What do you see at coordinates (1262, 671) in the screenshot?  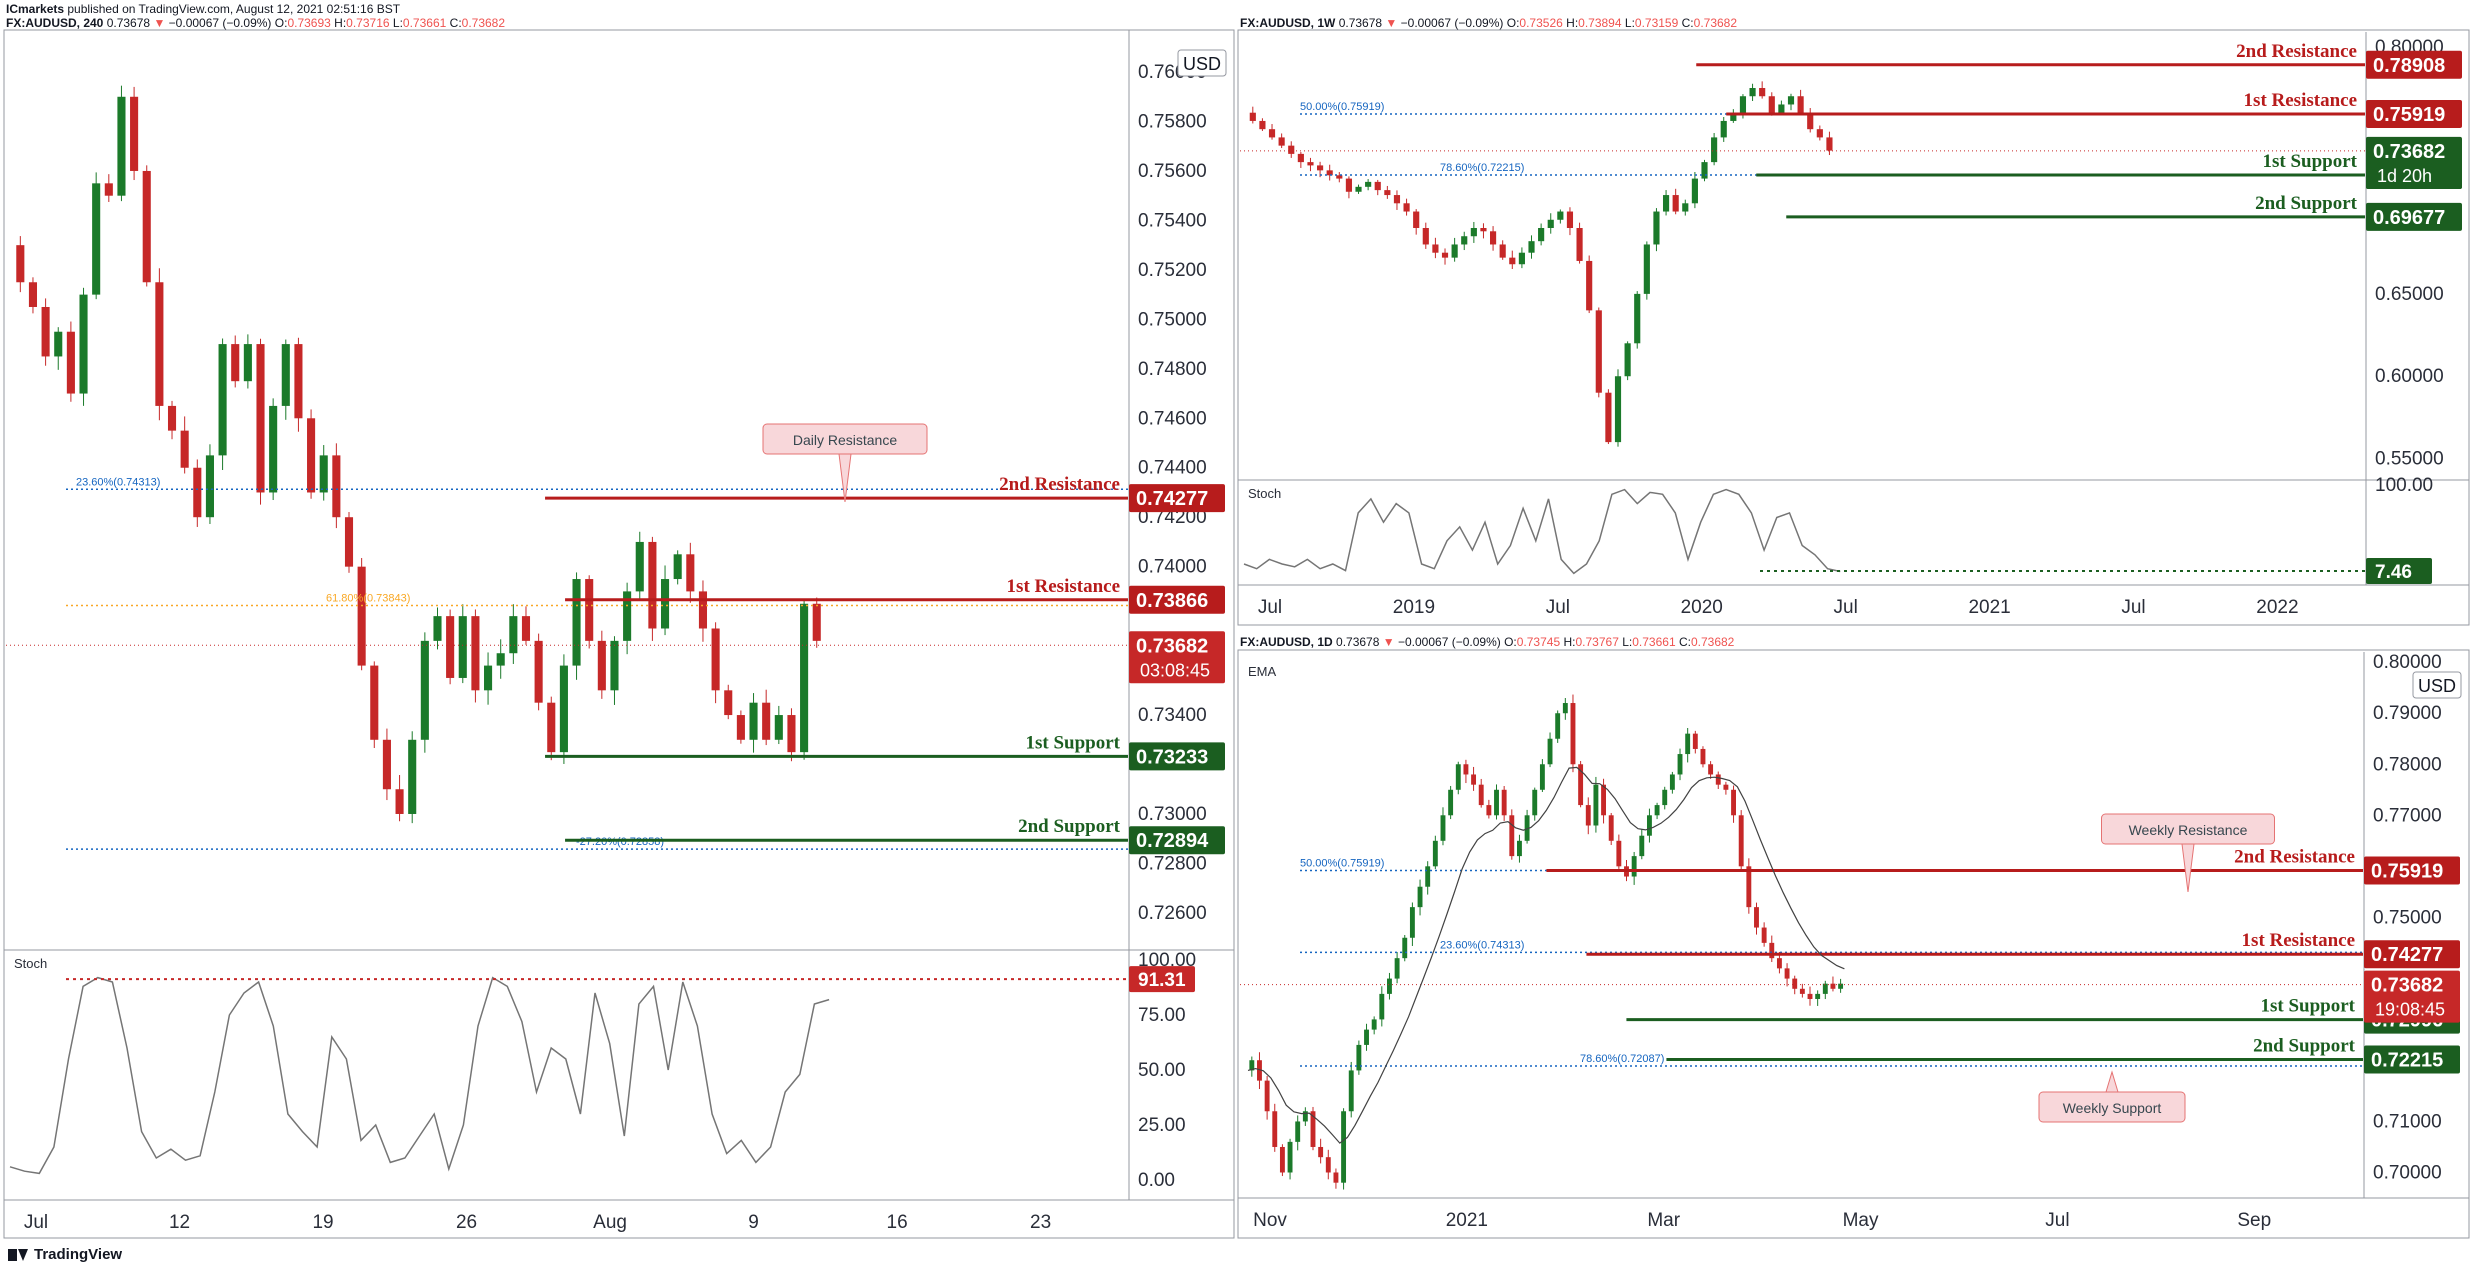 I see `indicator-label: EMA` at bounding box center [1262, 671].